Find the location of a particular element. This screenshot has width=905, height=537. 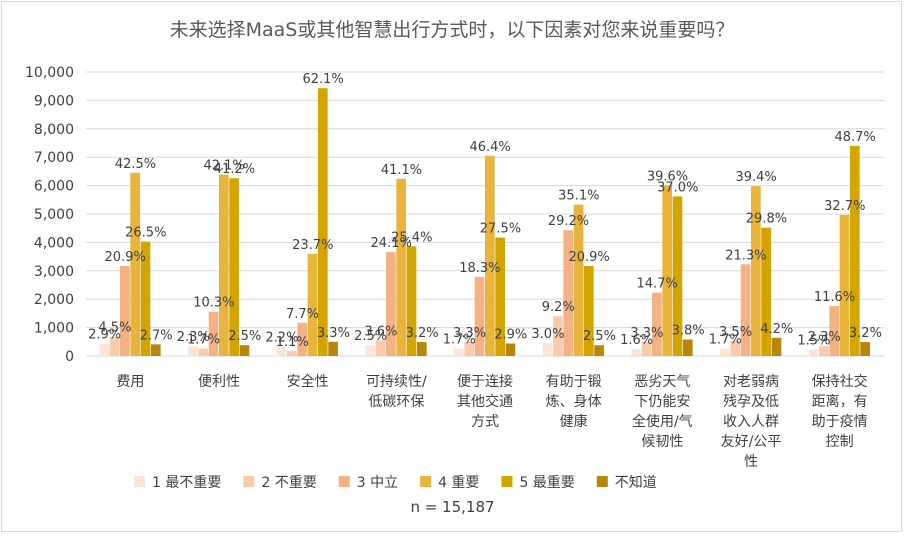

x-tick-label: 便利性 is located at coordinates (219, 382).